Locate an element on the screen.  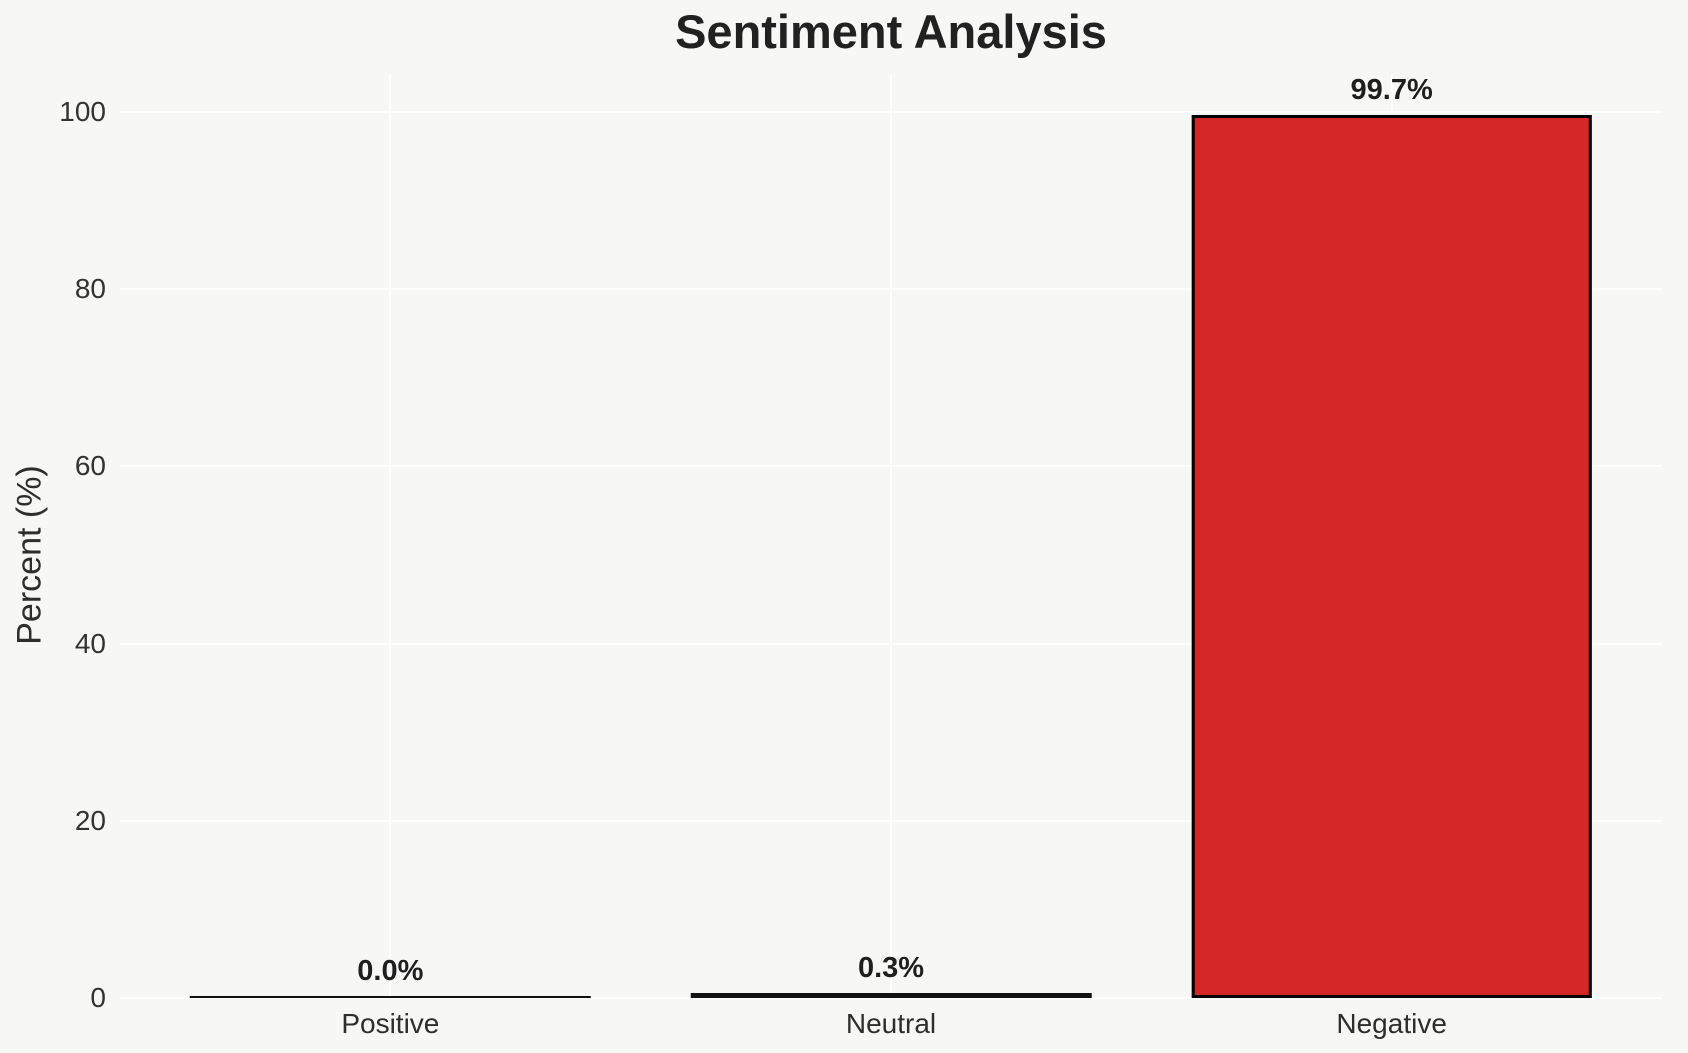
x-category-label-positive: Positive is located at coordinates (390, 1023).